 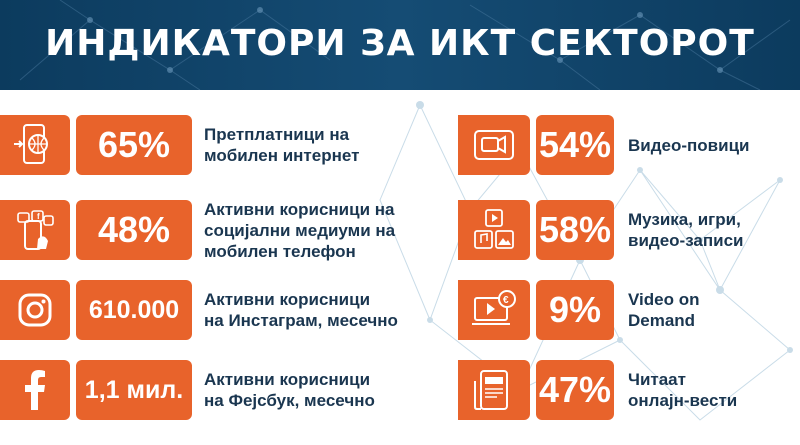 I want to click on video-call-icon, so click(x=494, y=145).